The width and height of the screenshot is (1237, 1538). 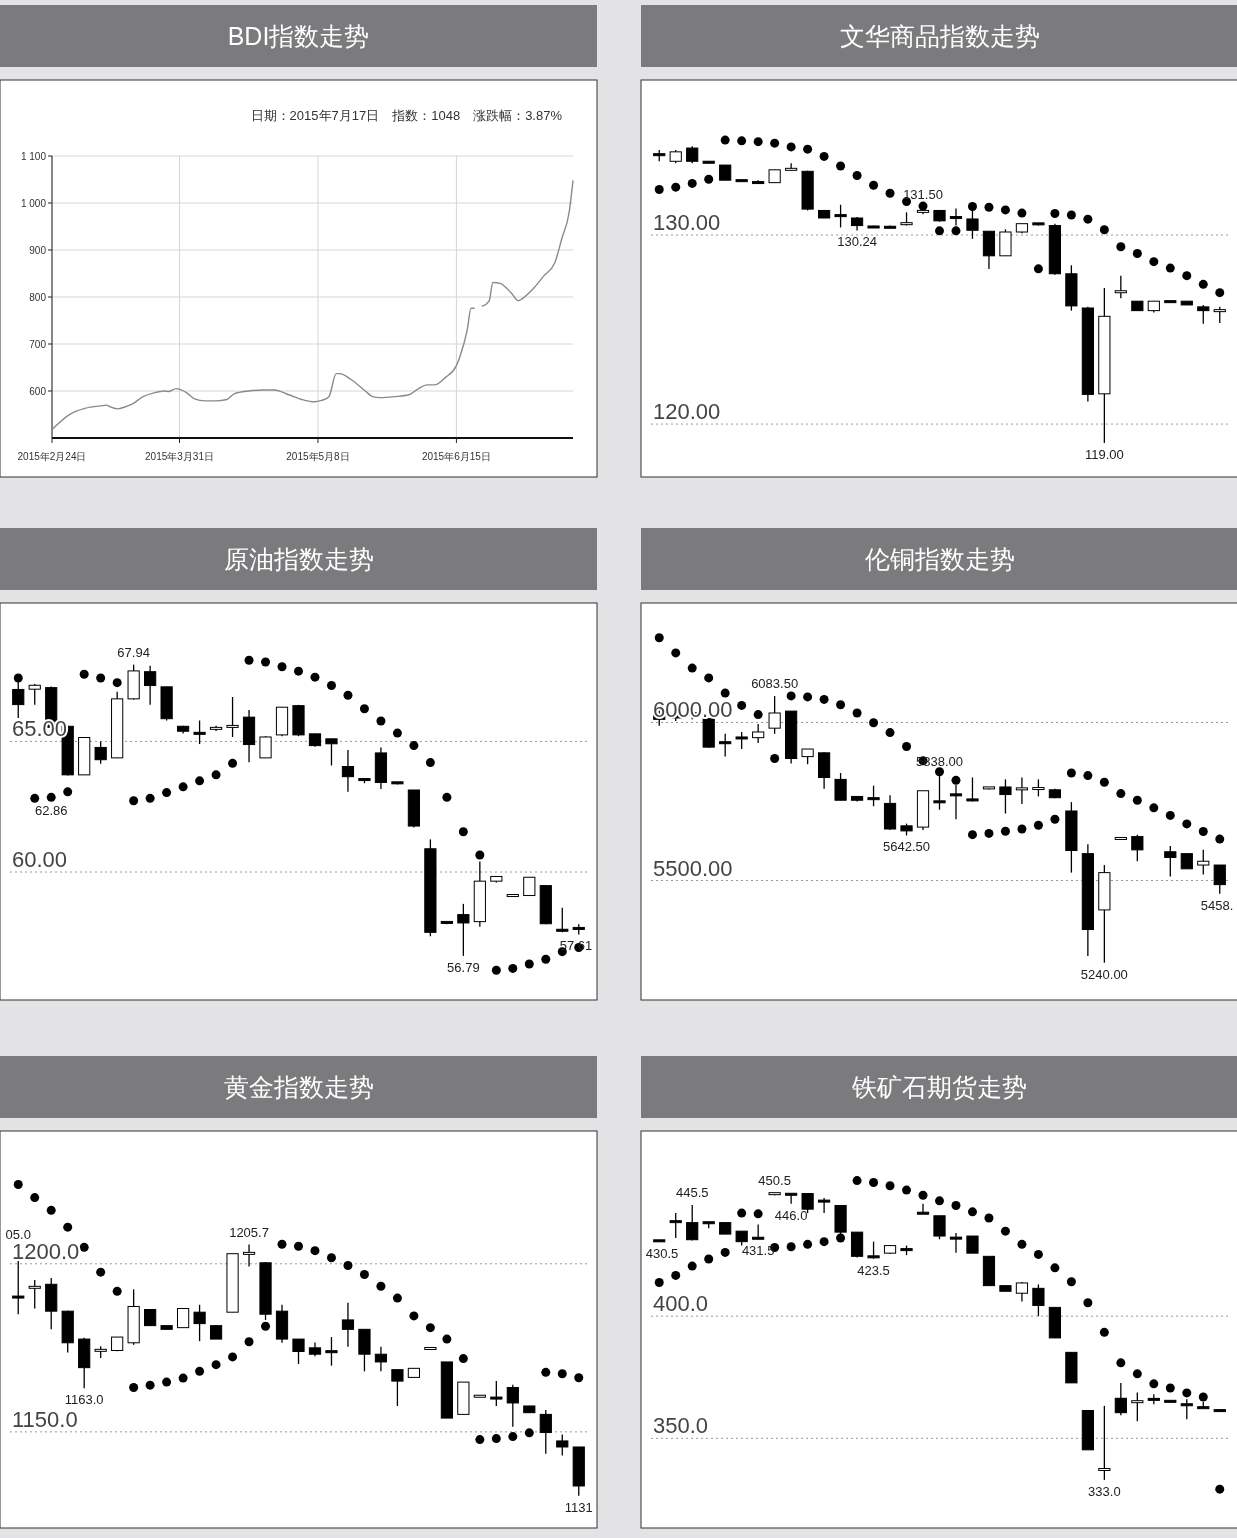 What do you see at coordinates (758, 1251) in the screenshot?
I see `annotation: 431.5` at bounding box center [758, 1251].